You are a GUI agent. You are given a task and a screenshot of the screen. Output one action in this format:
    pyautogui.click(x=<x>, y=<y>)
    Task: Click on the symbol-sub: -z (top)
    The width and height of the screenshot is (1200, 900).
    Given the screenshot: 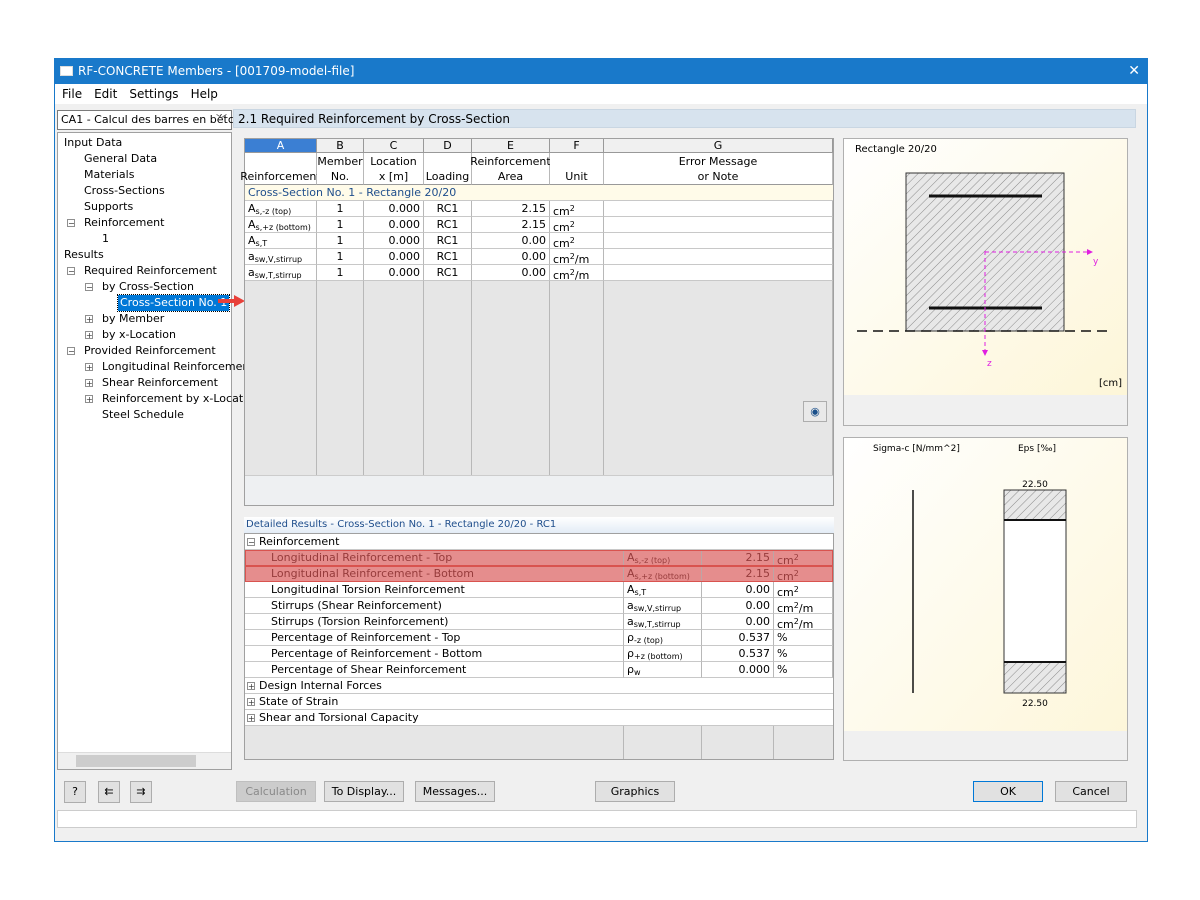 What is the action you would take?
    pyautogui.click(x=648, y=640)
    